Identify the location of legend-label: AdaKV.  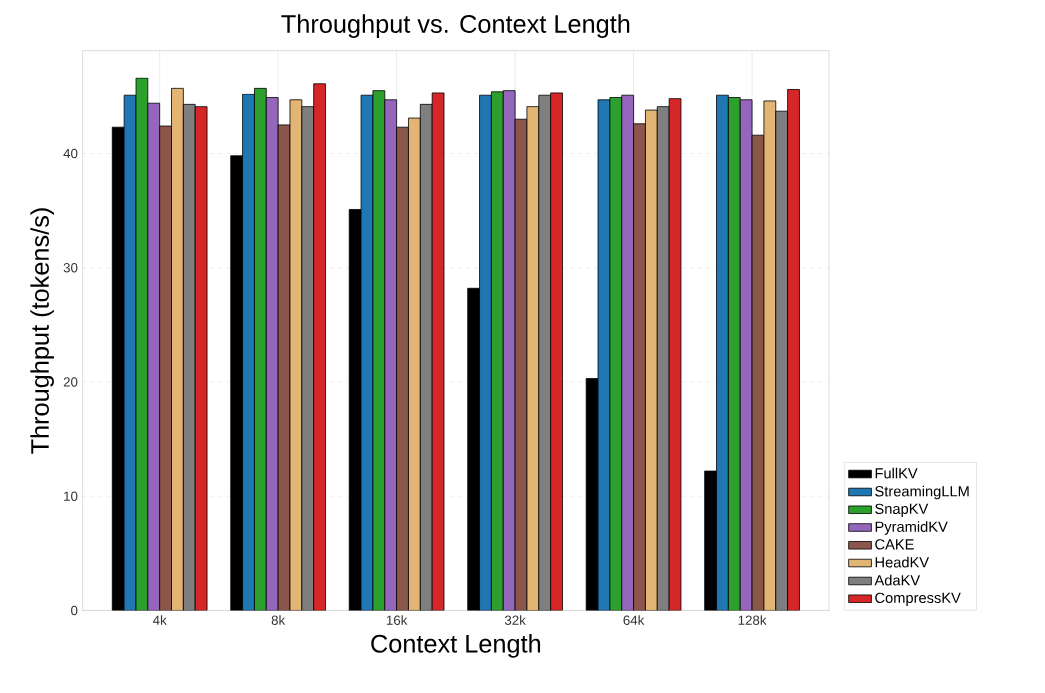
(897, 580).